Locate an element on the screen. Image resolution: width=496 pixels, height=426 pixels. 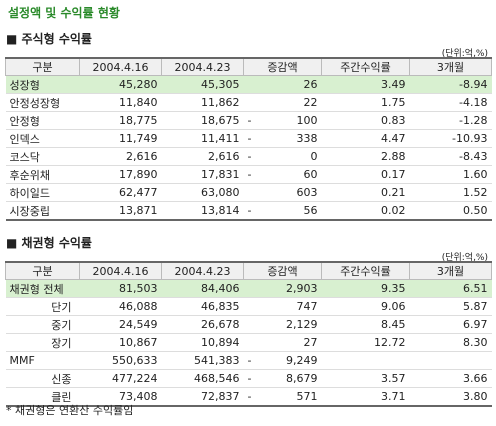
cell: 11,749 is located at coordinates (120, 138).